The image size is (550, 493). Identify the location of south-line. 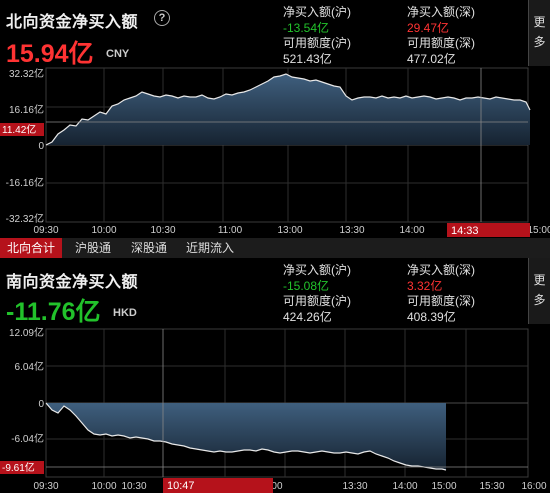
(246, 436).